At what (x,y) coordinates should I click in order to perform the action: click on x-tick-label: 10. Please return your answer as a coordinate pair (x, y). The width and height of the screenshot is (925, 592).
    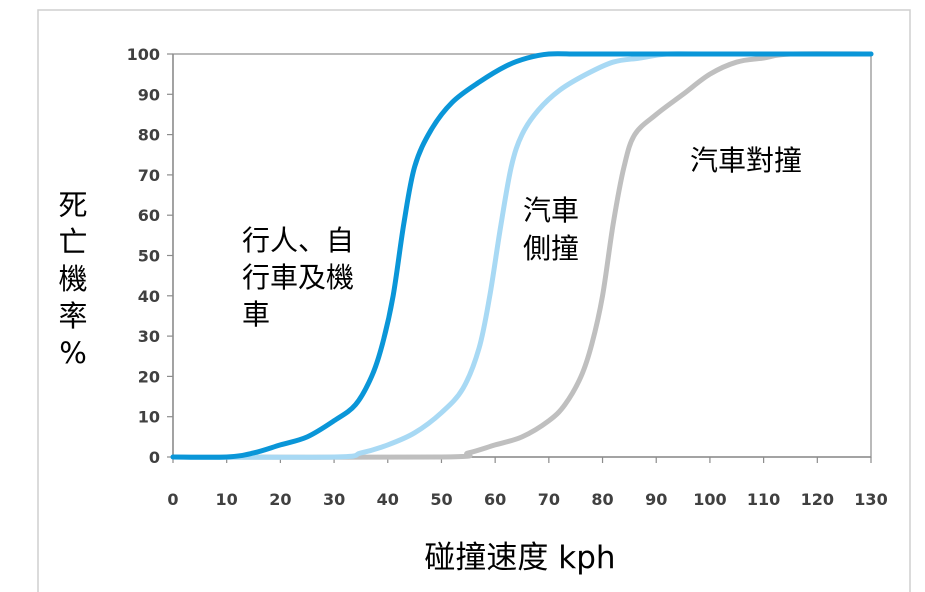
    Looking at the image, I should click on (227, 499).